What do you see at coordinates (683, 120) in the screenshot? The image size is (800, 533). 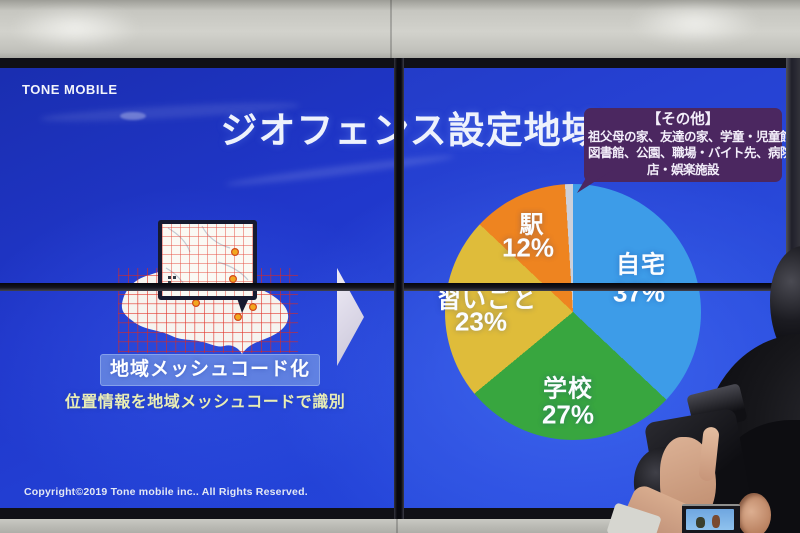 I see `others-callout-heading: 【その他】` at bounding box center [683, 120].